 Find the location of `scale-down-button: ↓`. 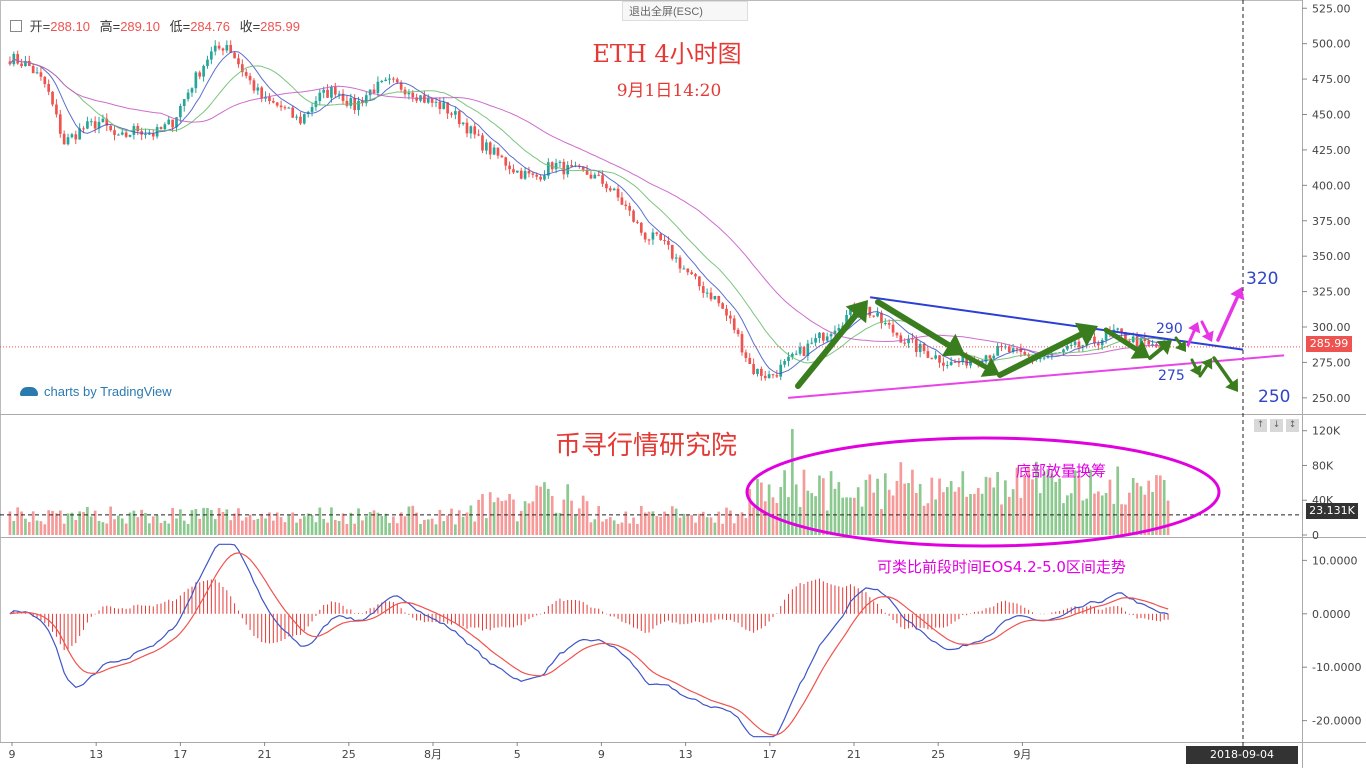

scale-down-button: ↓ is located at coordinates (1276, 425).